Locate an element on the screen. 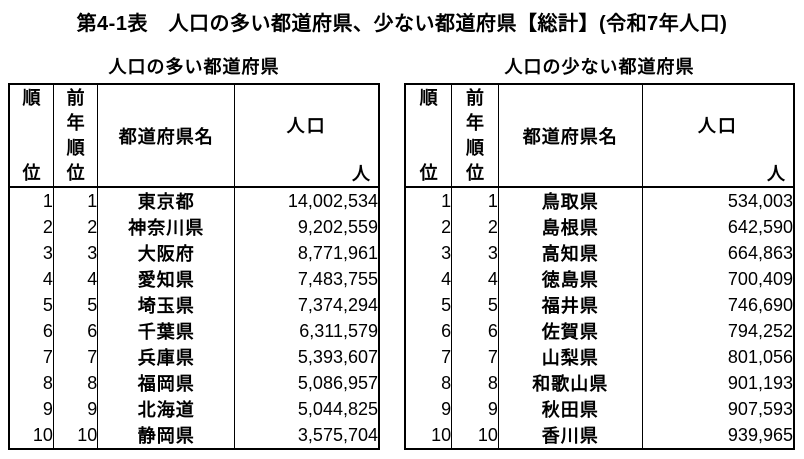 The width and height of the screenshot is (804, 459). table-row: 3 3 高知県 664,863 is located at coordinates (599, 253).